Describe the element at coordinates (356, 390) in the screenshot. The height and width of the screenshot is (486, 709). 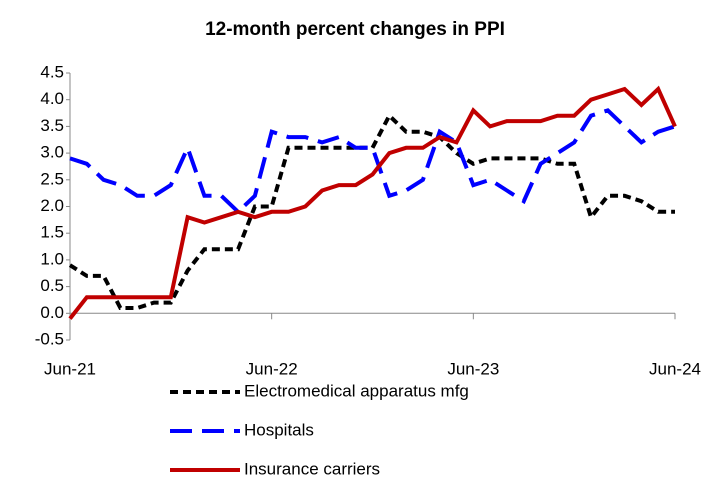
I see `legend-label: Electromedical apparatus mfg` at that location.